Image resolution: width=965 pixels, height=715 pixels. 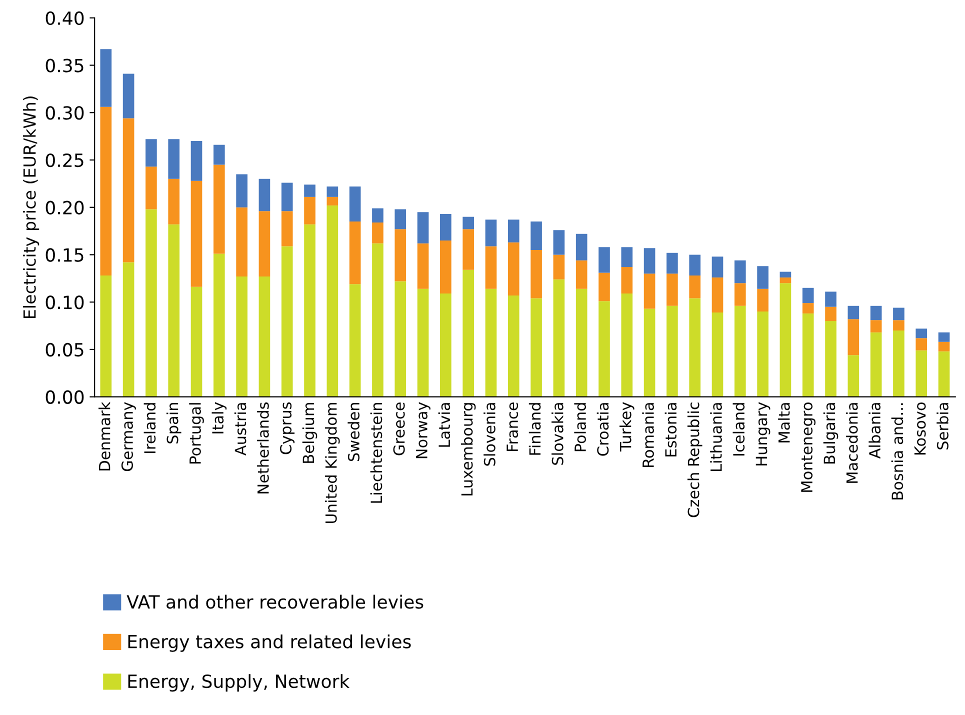 I want to click on x-tick-label: Luxembourg, so click(x=468, y=449).